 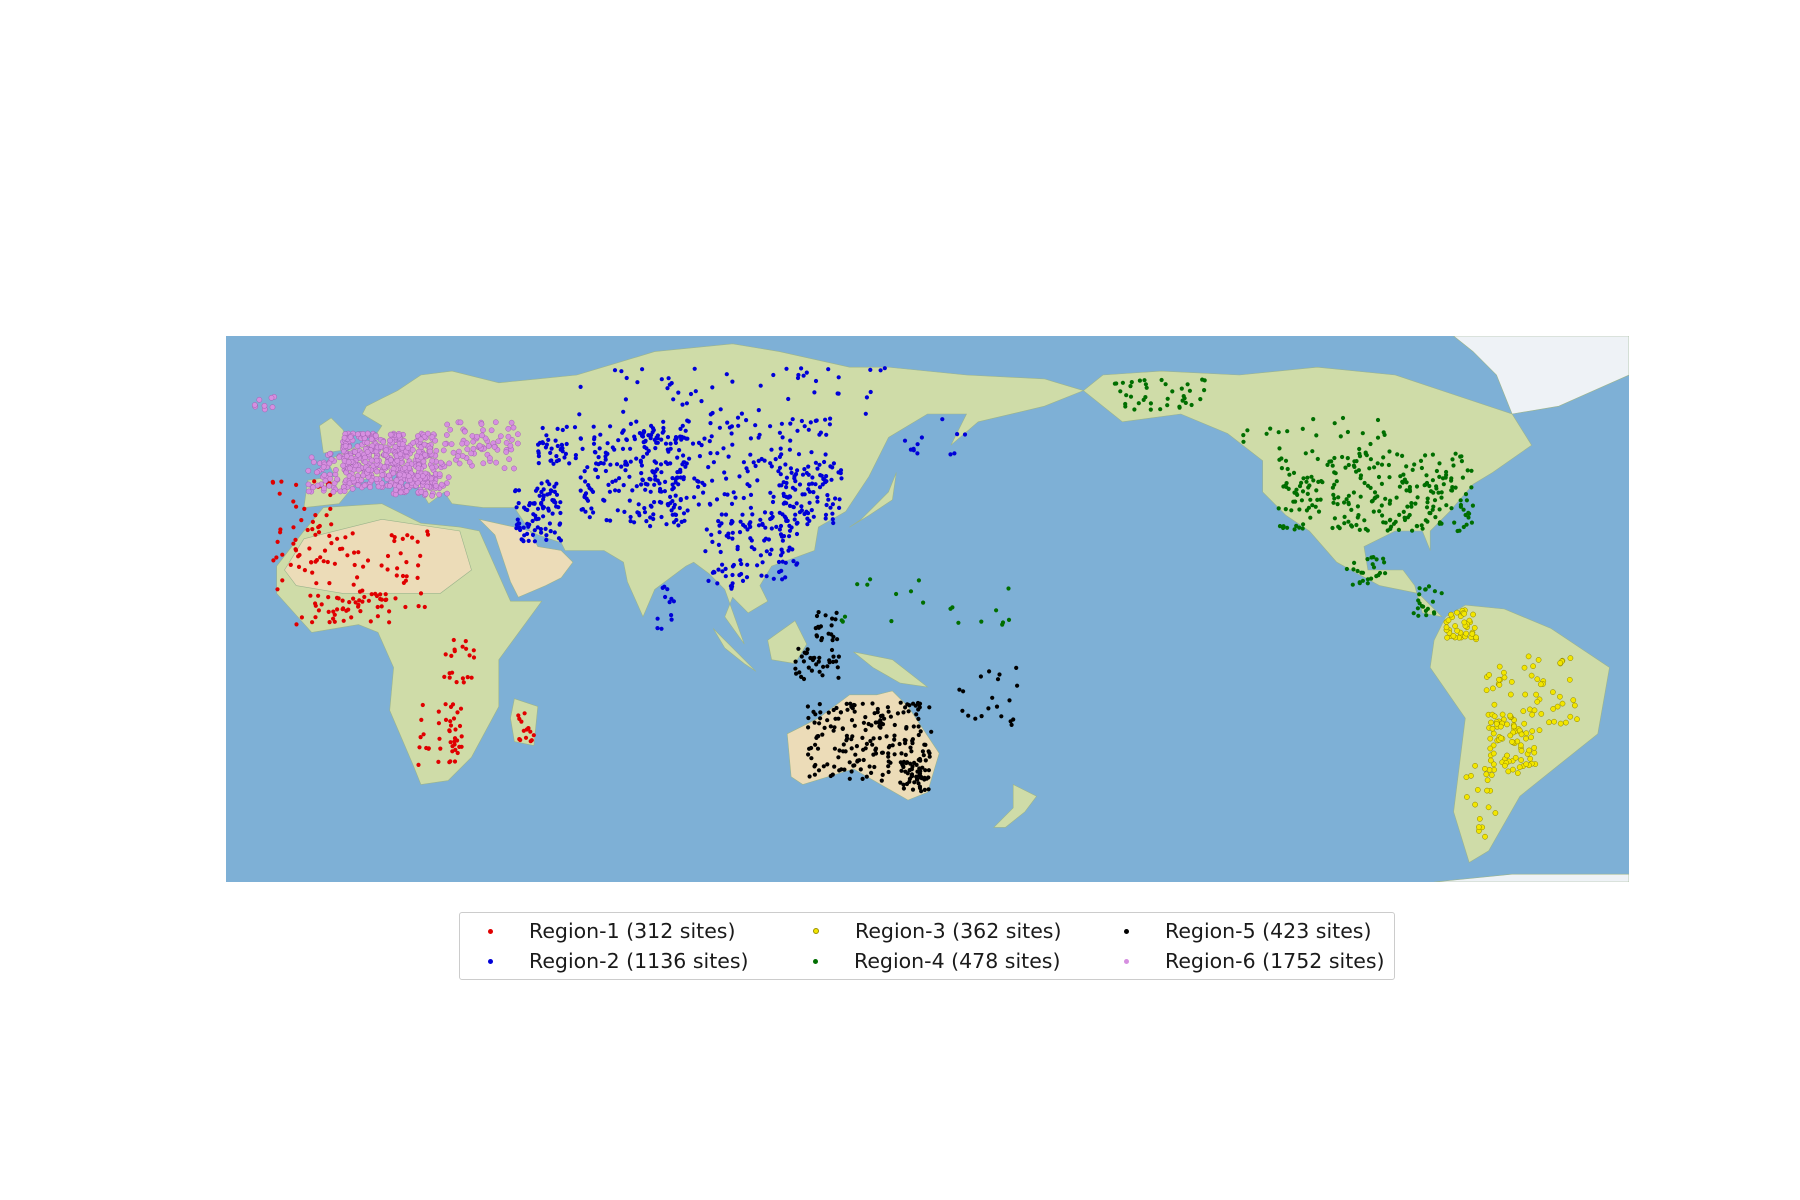 I want to click on landmass-arabia, so click(x=526, y=558).